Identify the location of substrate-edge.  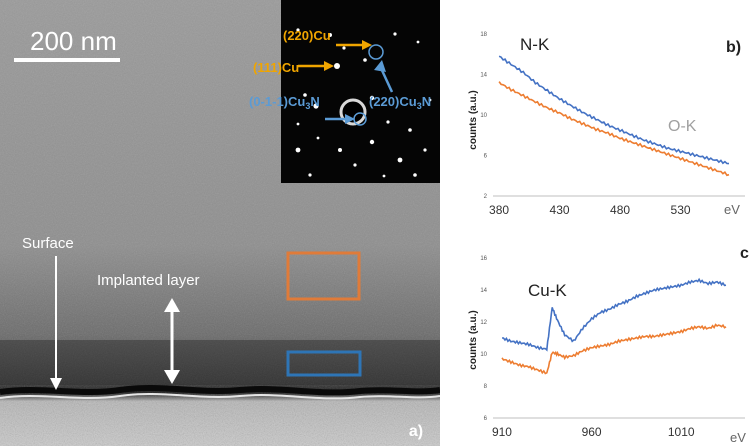
(220, 396).